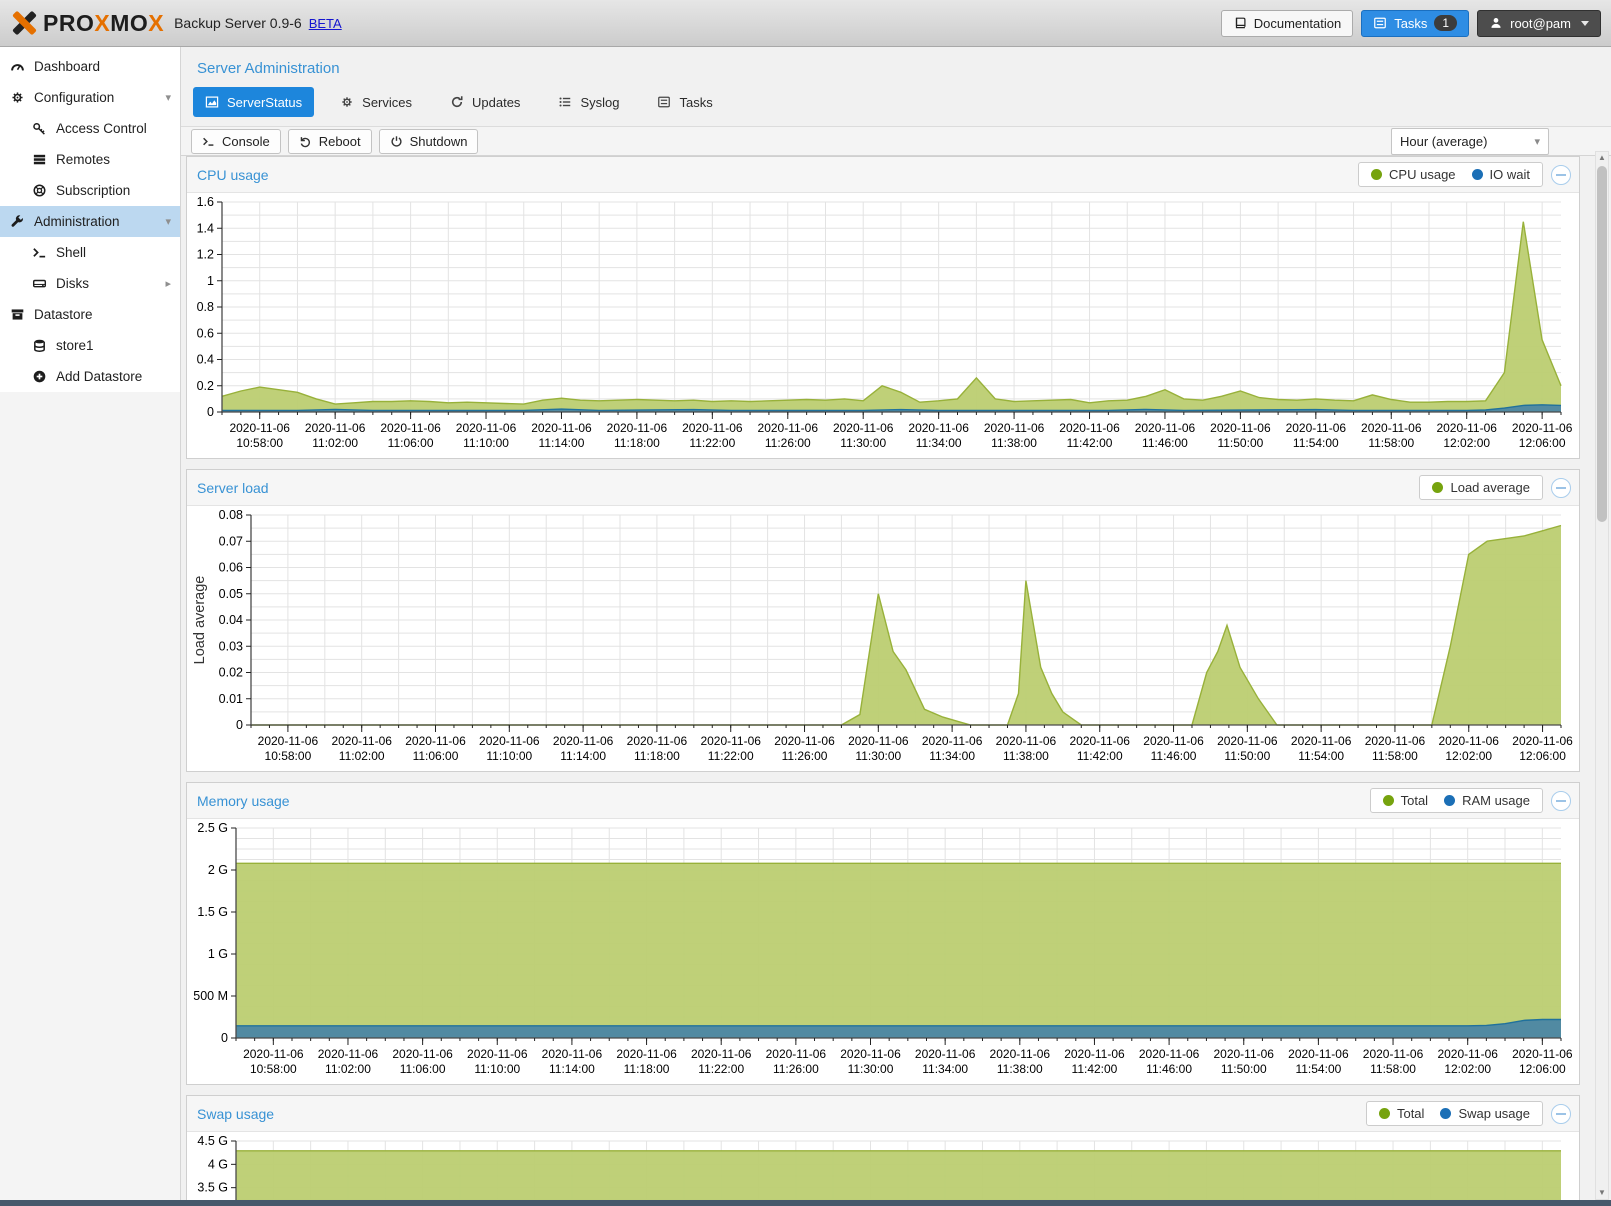  What do you see at coordinates (39, 128) in the screenshot?
I see `key-icon` at bounding box center [39, 128].